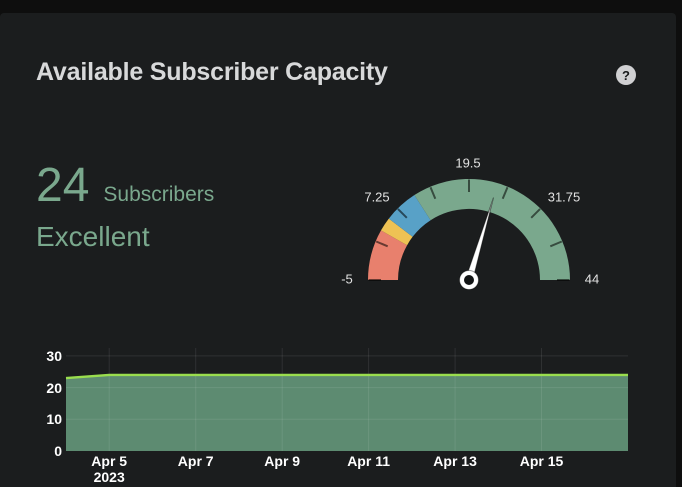  I want to click on gauge-needle, so click(479, 239).